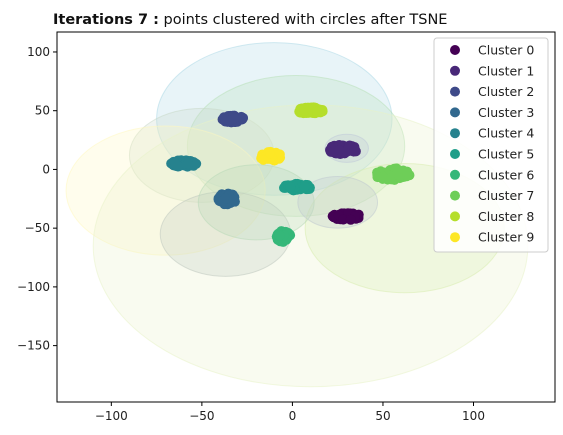  I want to click on legend-label: Cluster 5, so click(506, 154).